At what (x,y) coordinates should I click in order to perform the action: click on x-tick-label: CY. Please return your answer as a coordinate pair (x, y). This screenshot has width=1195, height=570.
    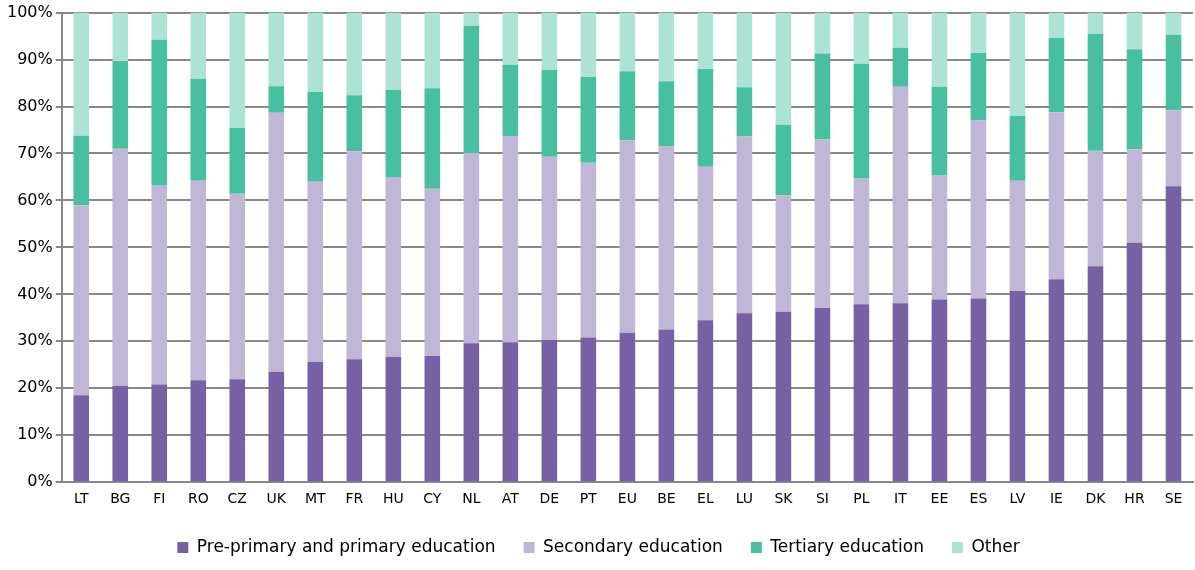
    Looking at the image, I should click on (432, 498).